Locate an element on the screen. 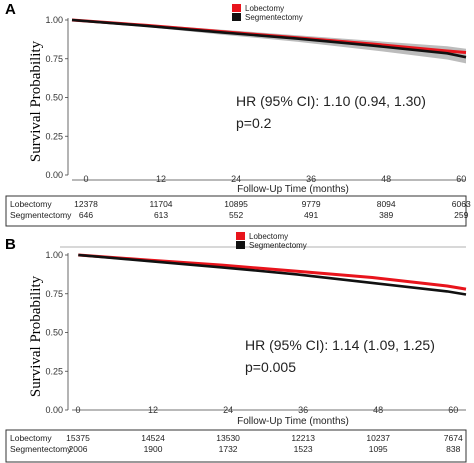 This screenshot has width=474, height=463. risk-count: 552 is located at coordinates (236, 215).